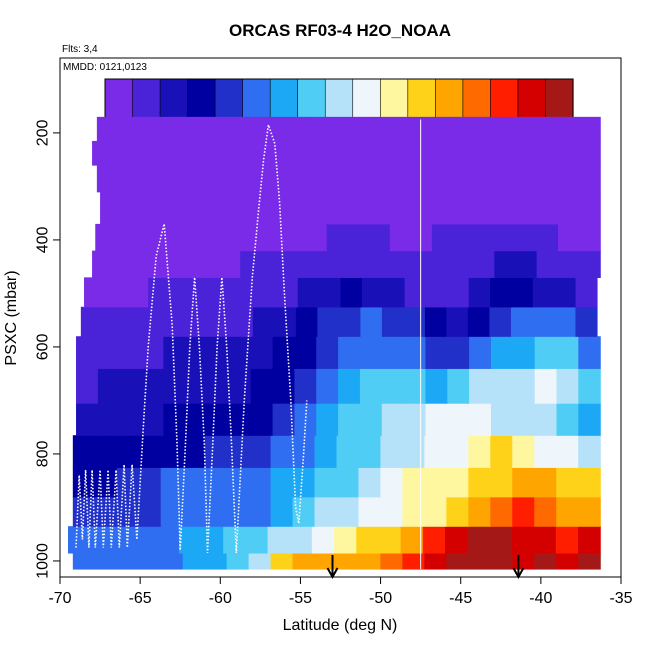 This screenshot has width=650, height=650. I want to click on y-tick-label: 1000, so click(43, 561).